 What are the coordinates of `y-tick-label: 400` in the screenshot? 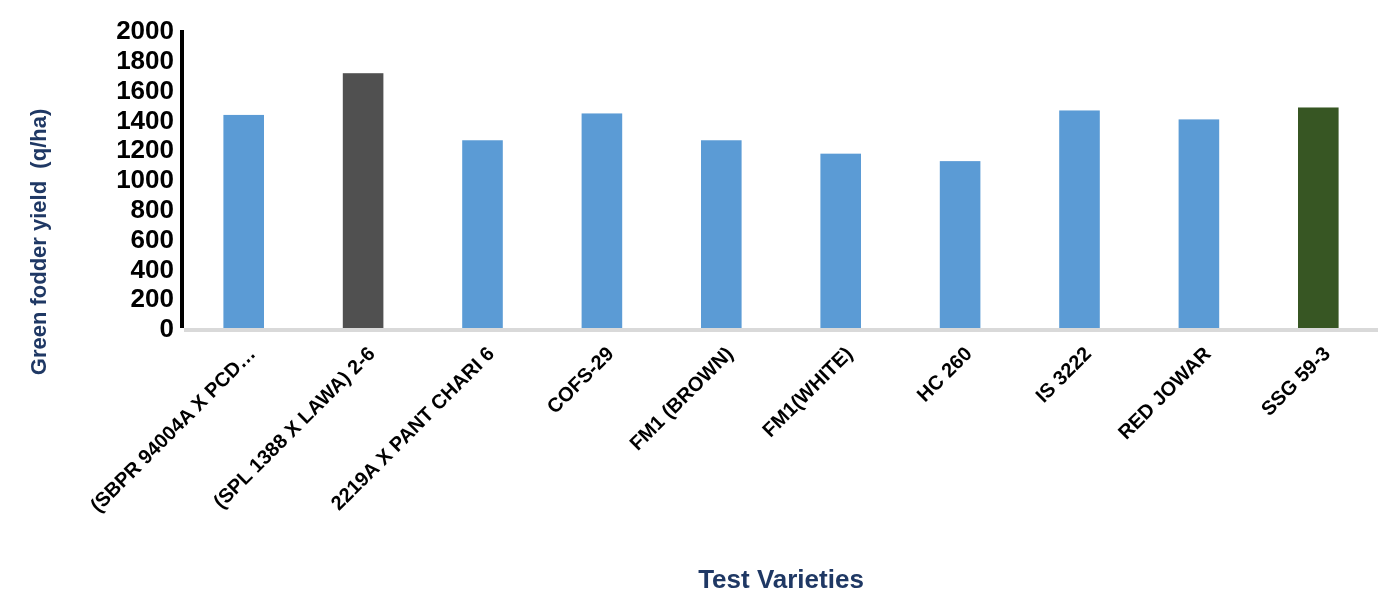 It's located at (152, 268).